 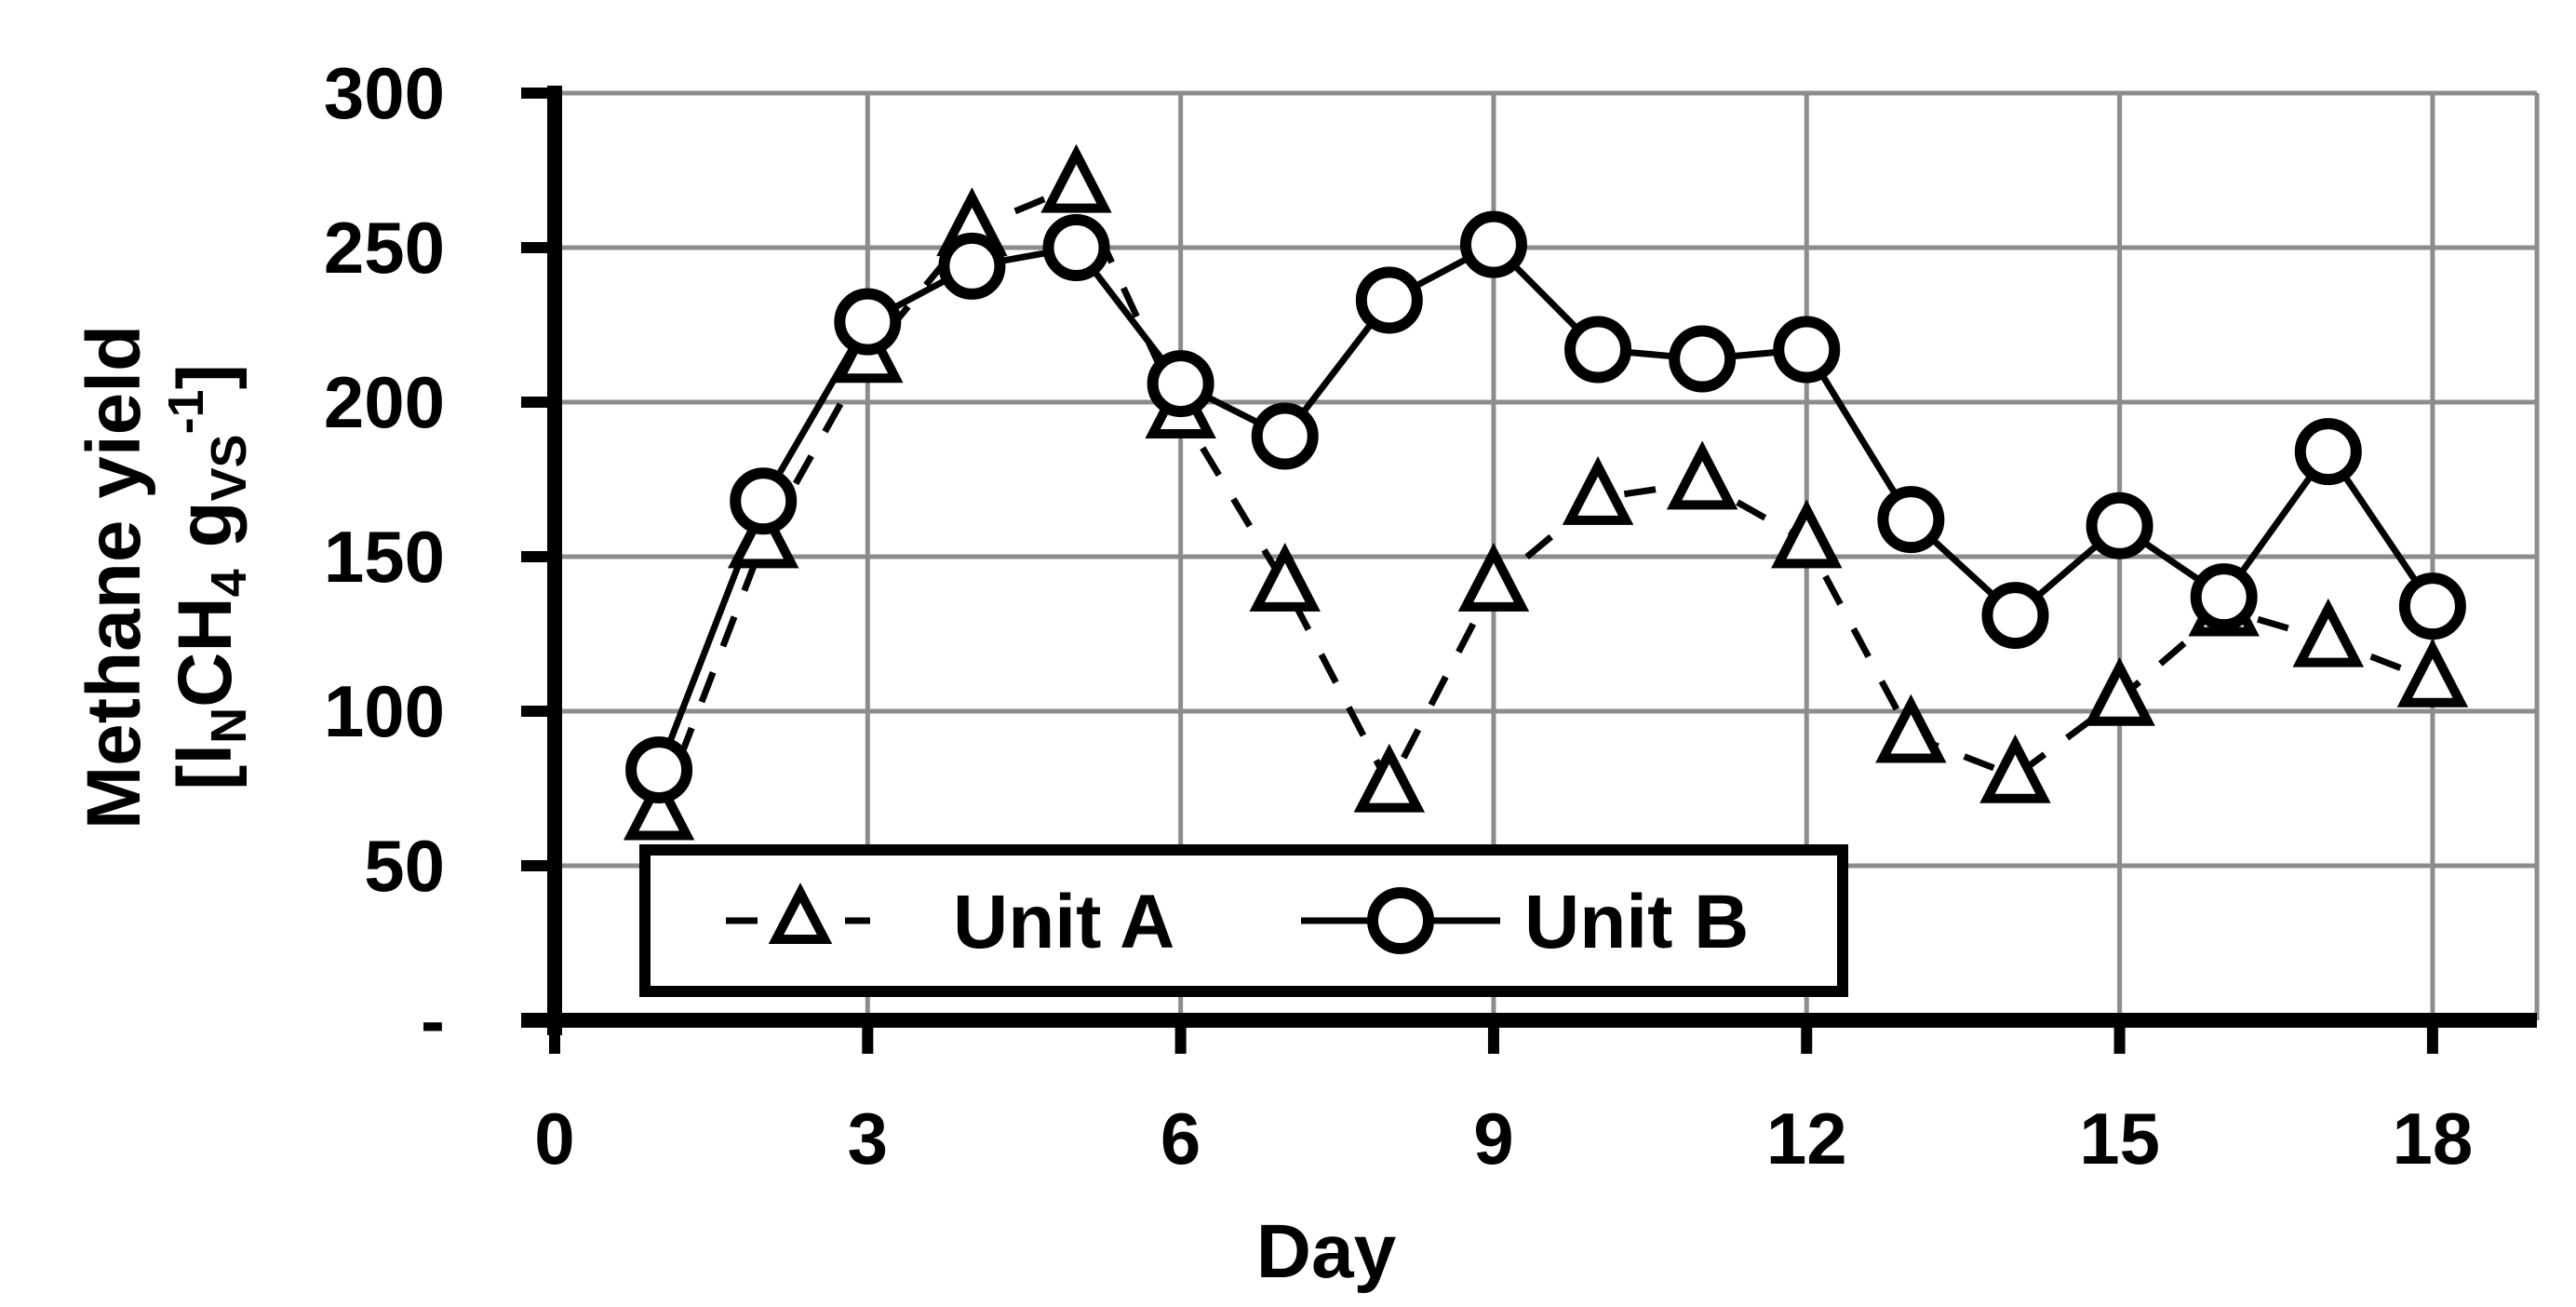 What do you see at coordinates (1493, 1138) in the screenshot?
I see `x-tick-label-9: 9` at bounding box center [1493, 1138].